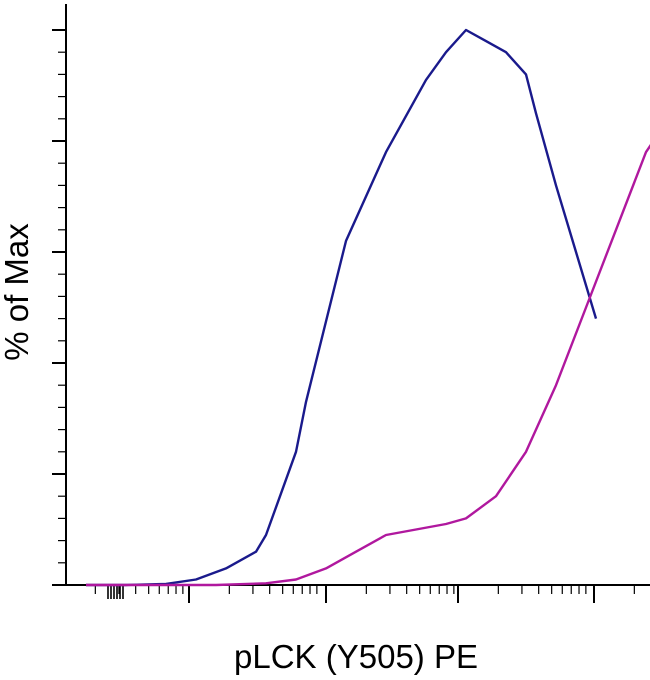  I want to click on x-axis-ticks, so click(364, 594).